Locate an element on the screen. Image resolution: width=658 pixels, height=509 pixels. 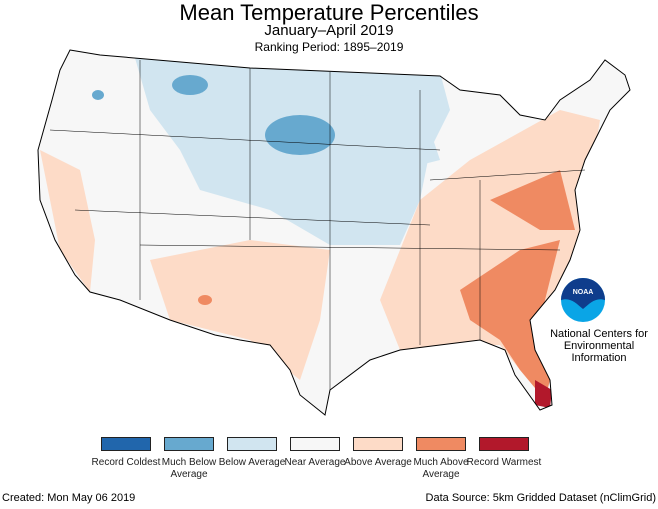
legend-label: Below Average is located at coordinates (252, 462).